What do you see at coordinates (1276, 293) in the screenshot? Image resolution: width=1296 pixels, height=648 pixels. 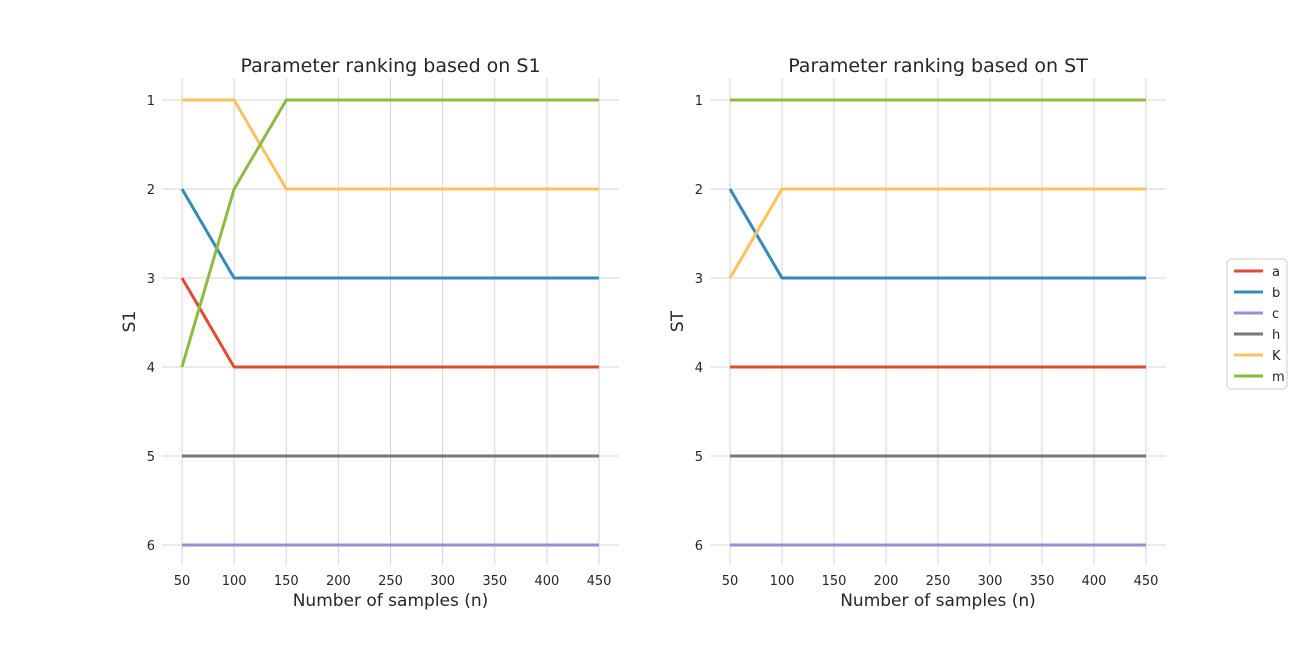 I see `legend-label-b: b` at bounding box center [1276, 293].